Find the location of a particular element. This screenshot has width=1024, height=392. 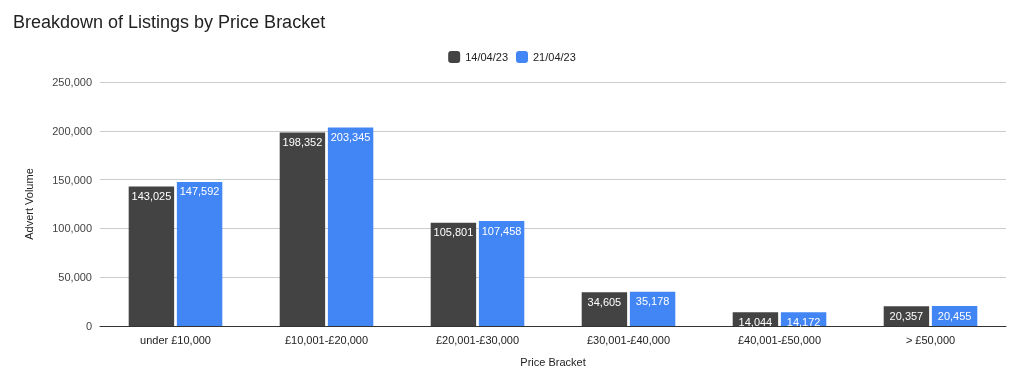

data-label: 20,357 is located at coordinates (906, 315).